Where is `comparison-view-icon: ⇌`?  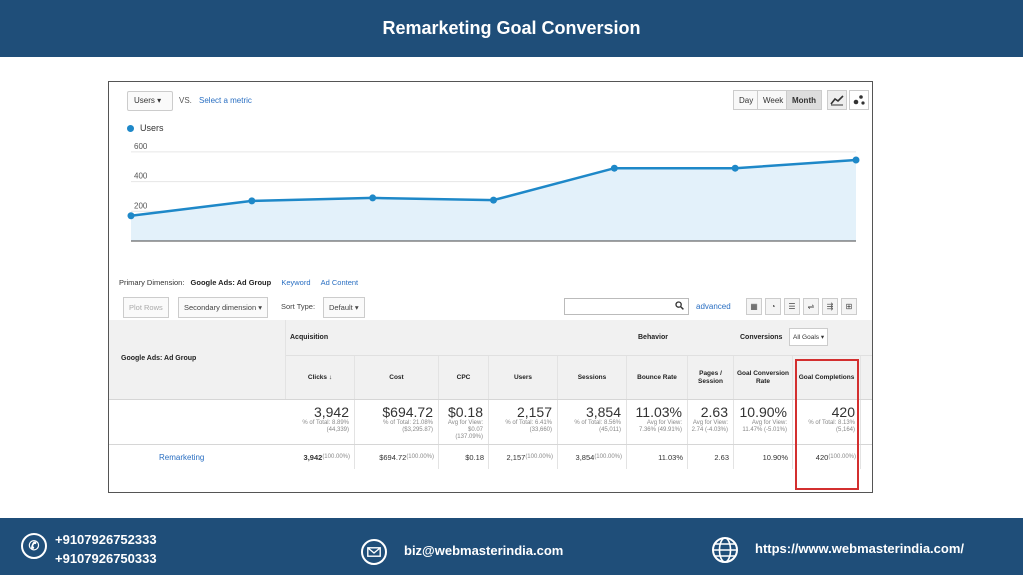
comparison-view-icon: ⇌ is located at coordinates (811, 306).